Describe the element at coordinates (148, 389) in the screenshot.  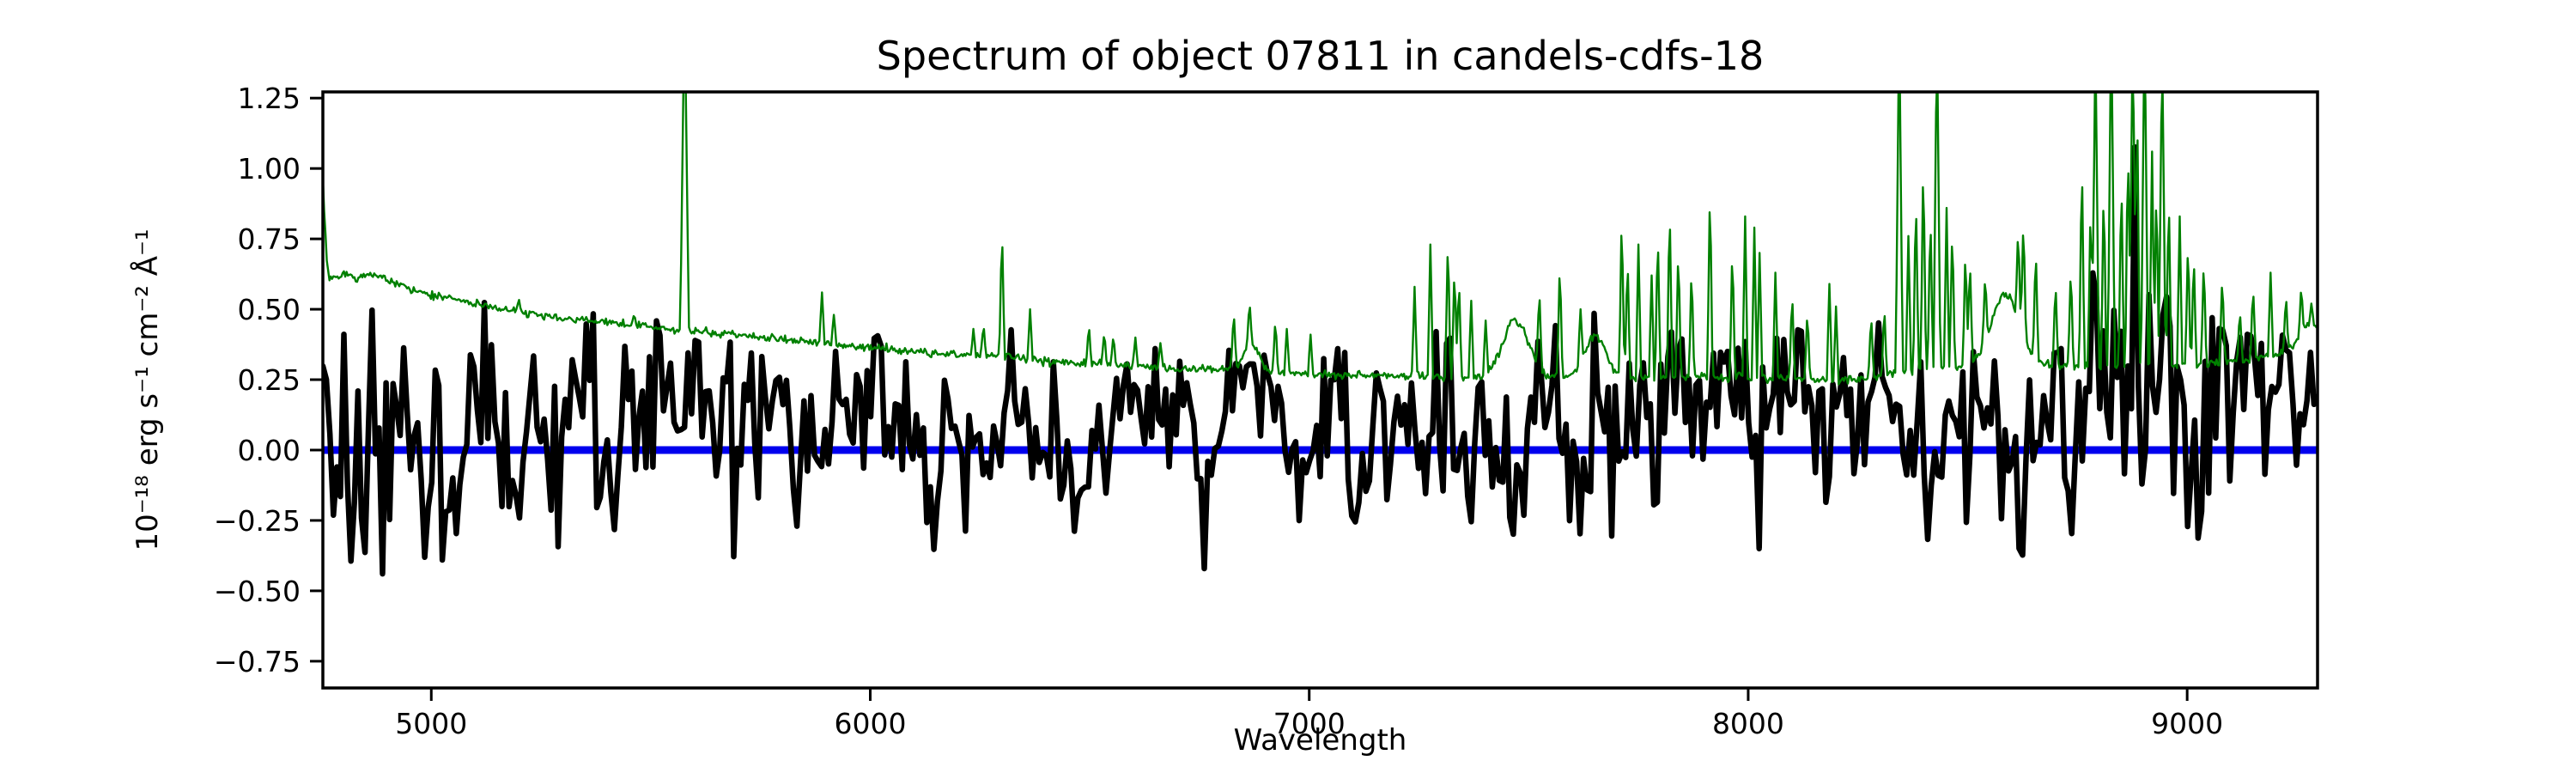
I see `y-axis-label: 10⁻¹⁸ erg s⁻¹ cm⁻² Å⁻¹` at that location.